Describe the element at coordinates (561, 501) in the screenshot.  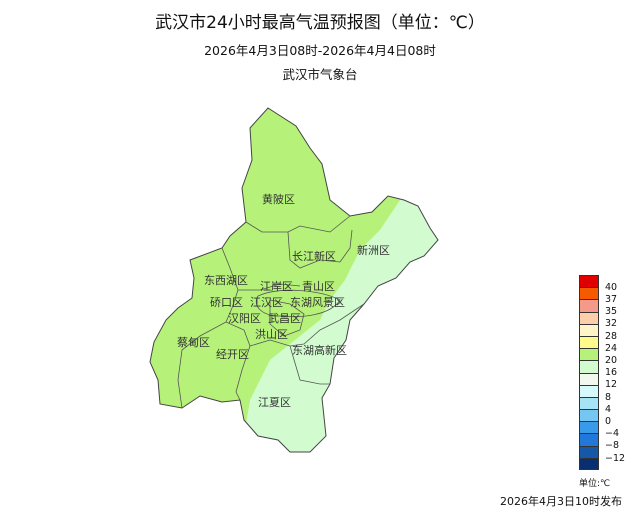
I see `publish-time: 2026年4月3日10时发布` at that location.